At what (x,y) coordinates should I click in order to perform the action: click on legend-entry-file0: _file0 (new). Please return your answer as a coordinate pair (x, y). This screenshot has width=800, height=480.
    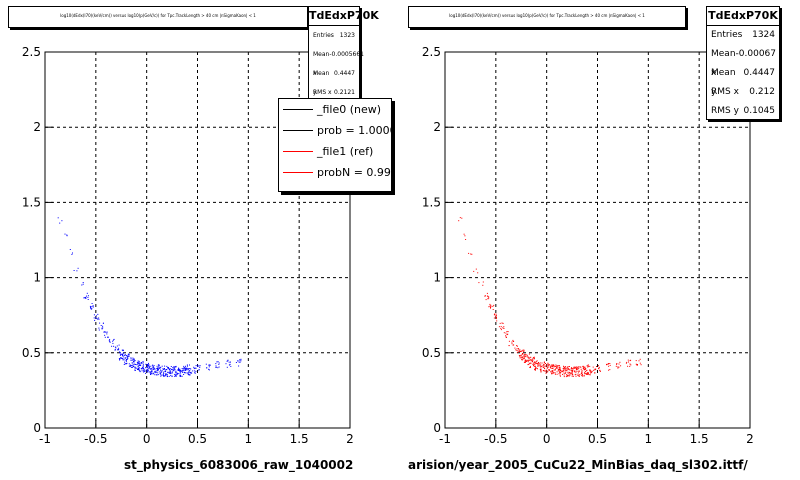
    Looking at the image, I should click on (335, 109).